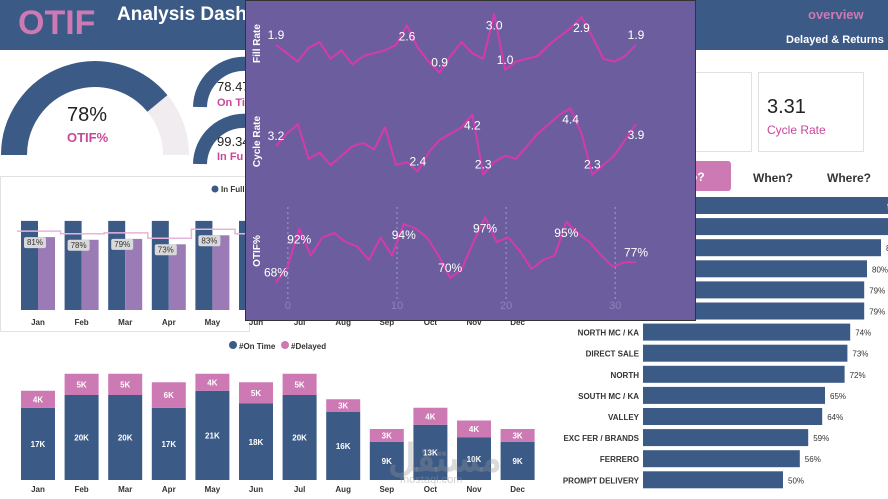 The height and width of the screenshot is (499, 888). I want to click on trend-annotation: 3.9, so click(636, 135).